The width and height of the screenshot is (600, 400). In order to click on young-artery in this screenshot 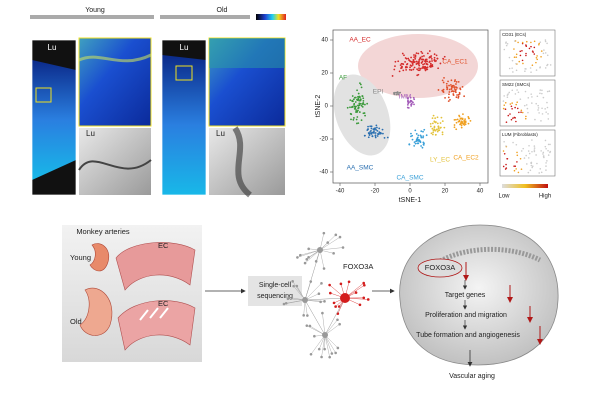, I will do `click(99, 257)`.